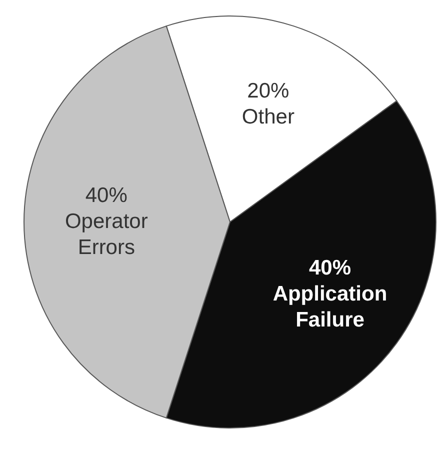 This screenshot has width=444, height=463. I want to click on slice-label: Other, so click(268, 116).